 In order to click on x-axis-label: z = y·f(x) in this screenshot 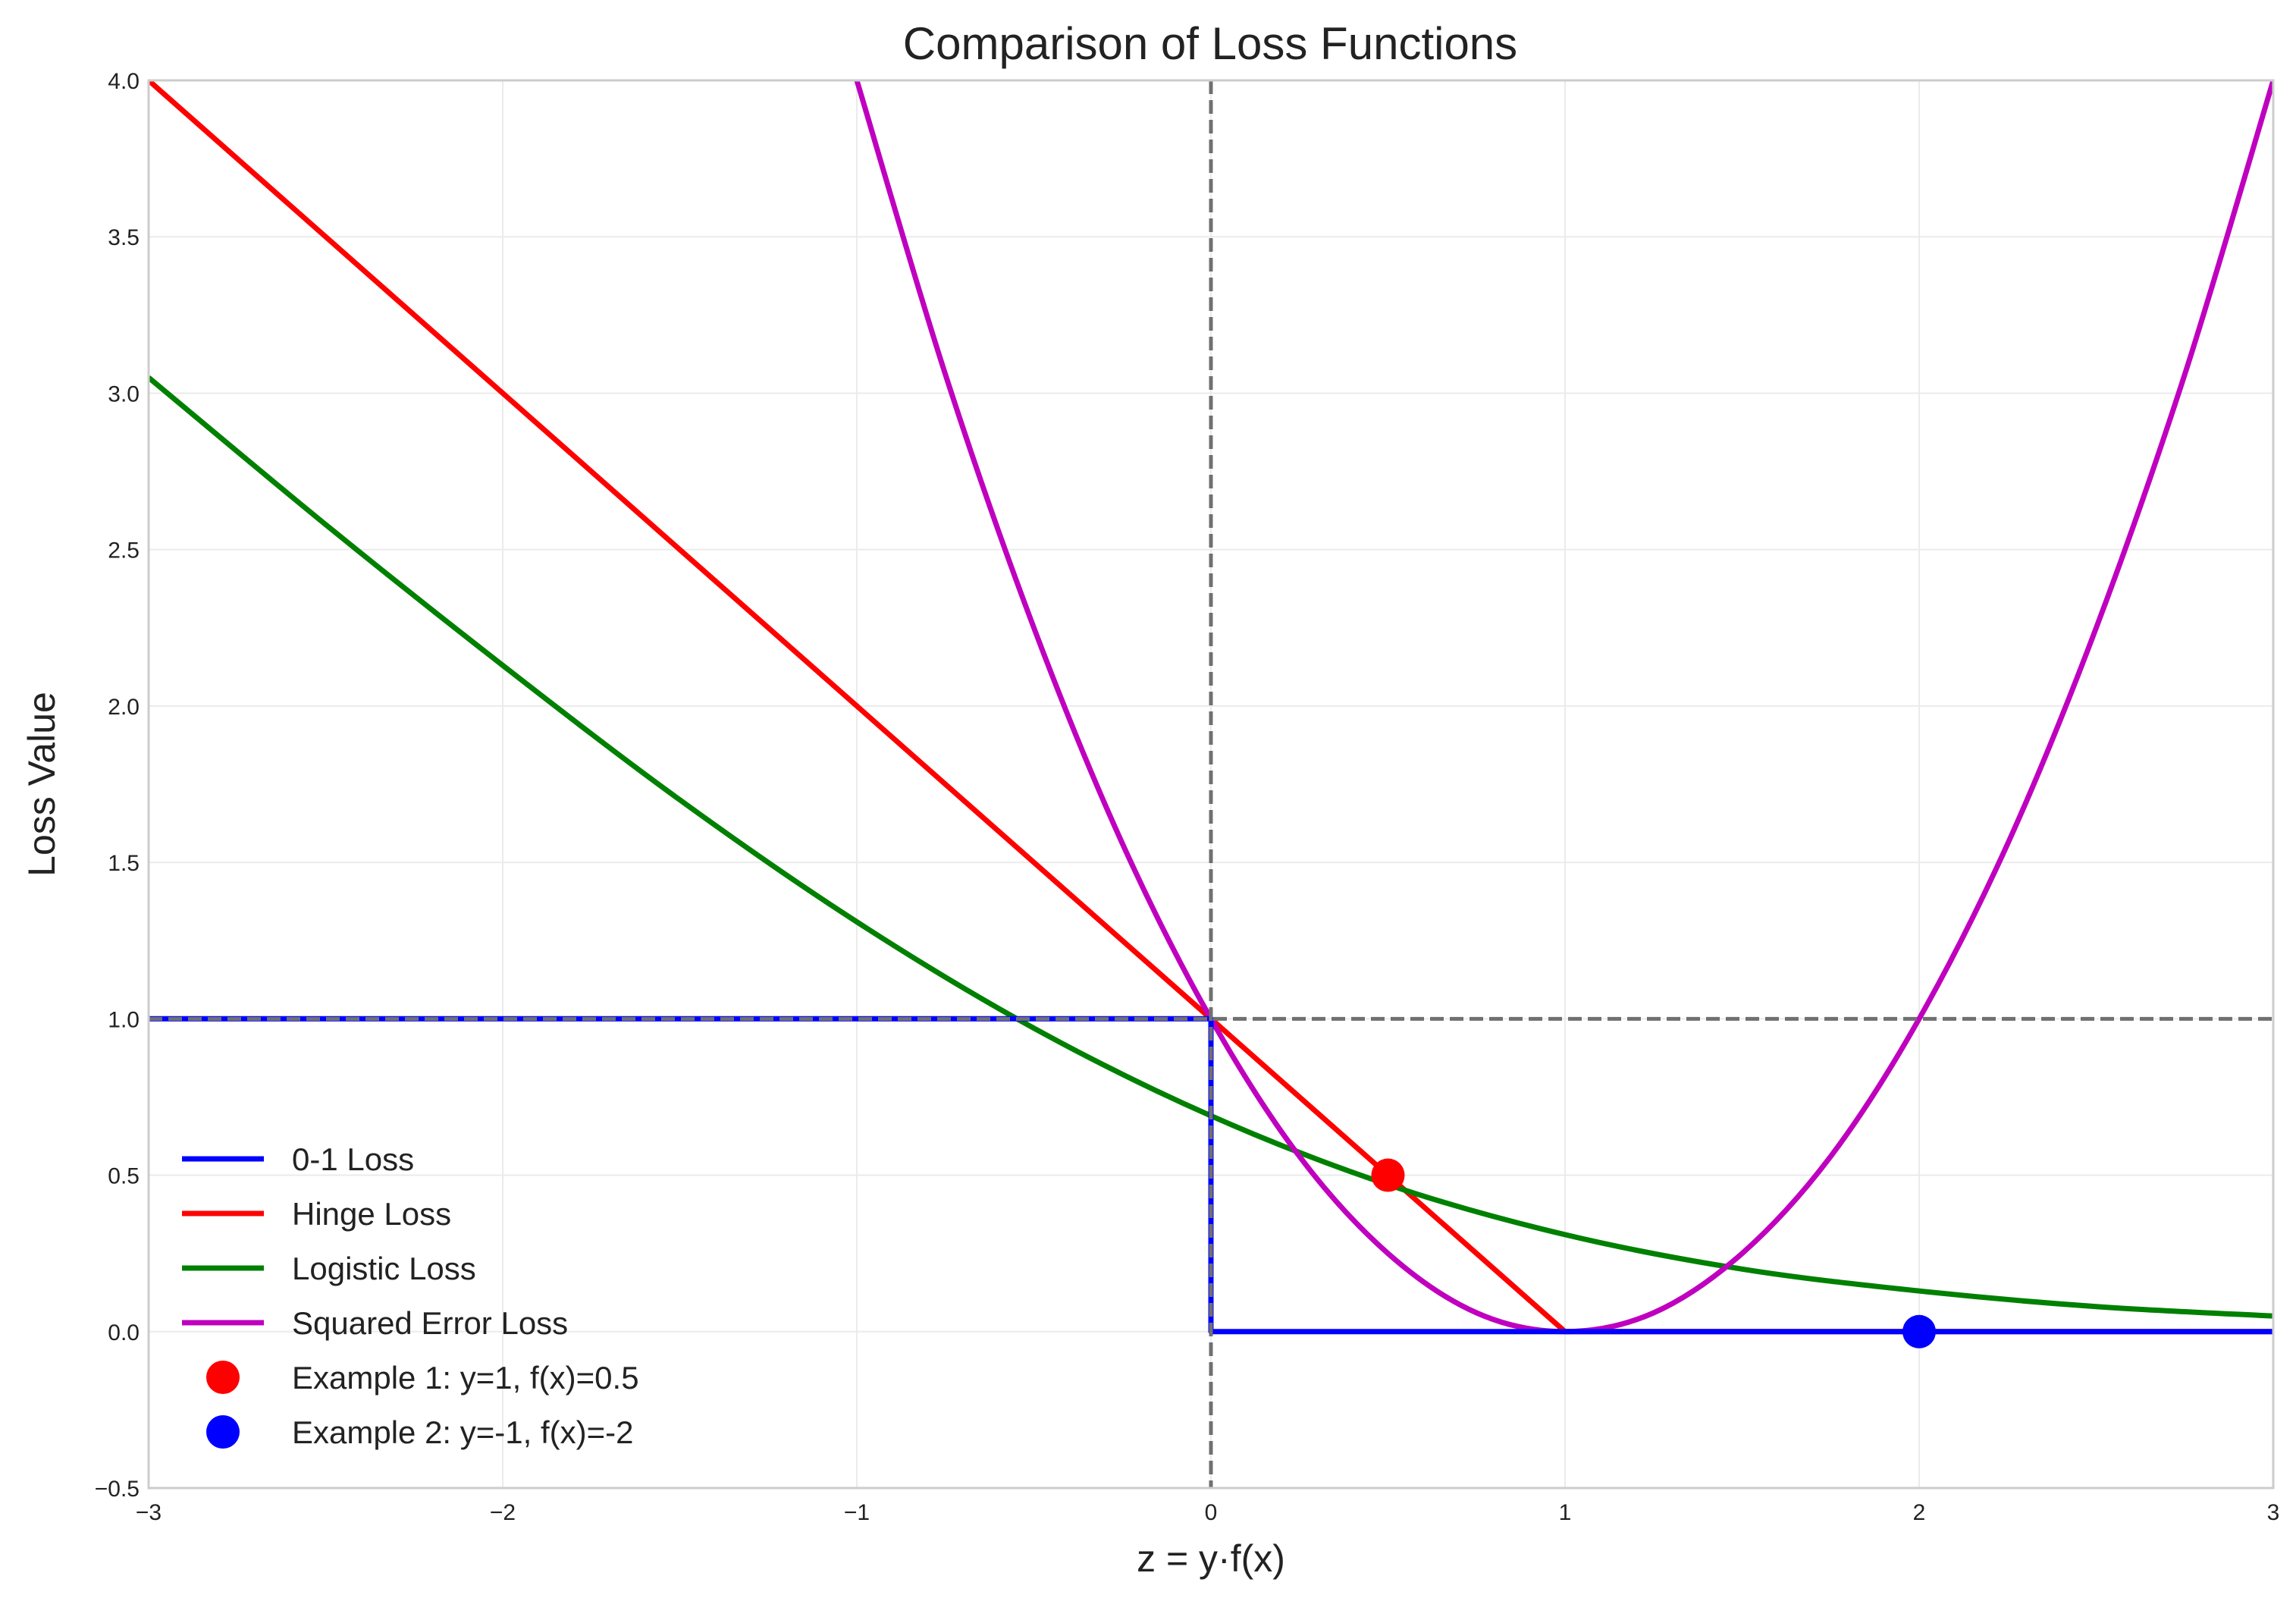, I will do `click(1211, 1558)`.